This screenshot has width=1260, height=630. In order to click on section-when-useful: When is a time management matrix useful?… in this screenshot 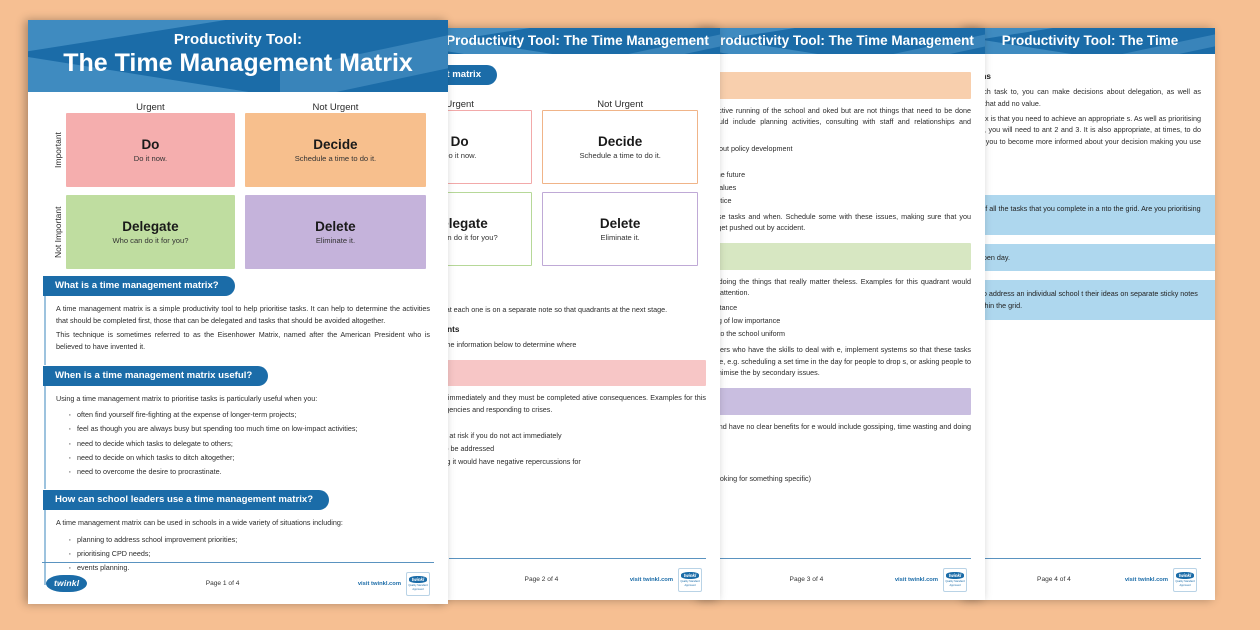, I will do `click(245, 427)`.